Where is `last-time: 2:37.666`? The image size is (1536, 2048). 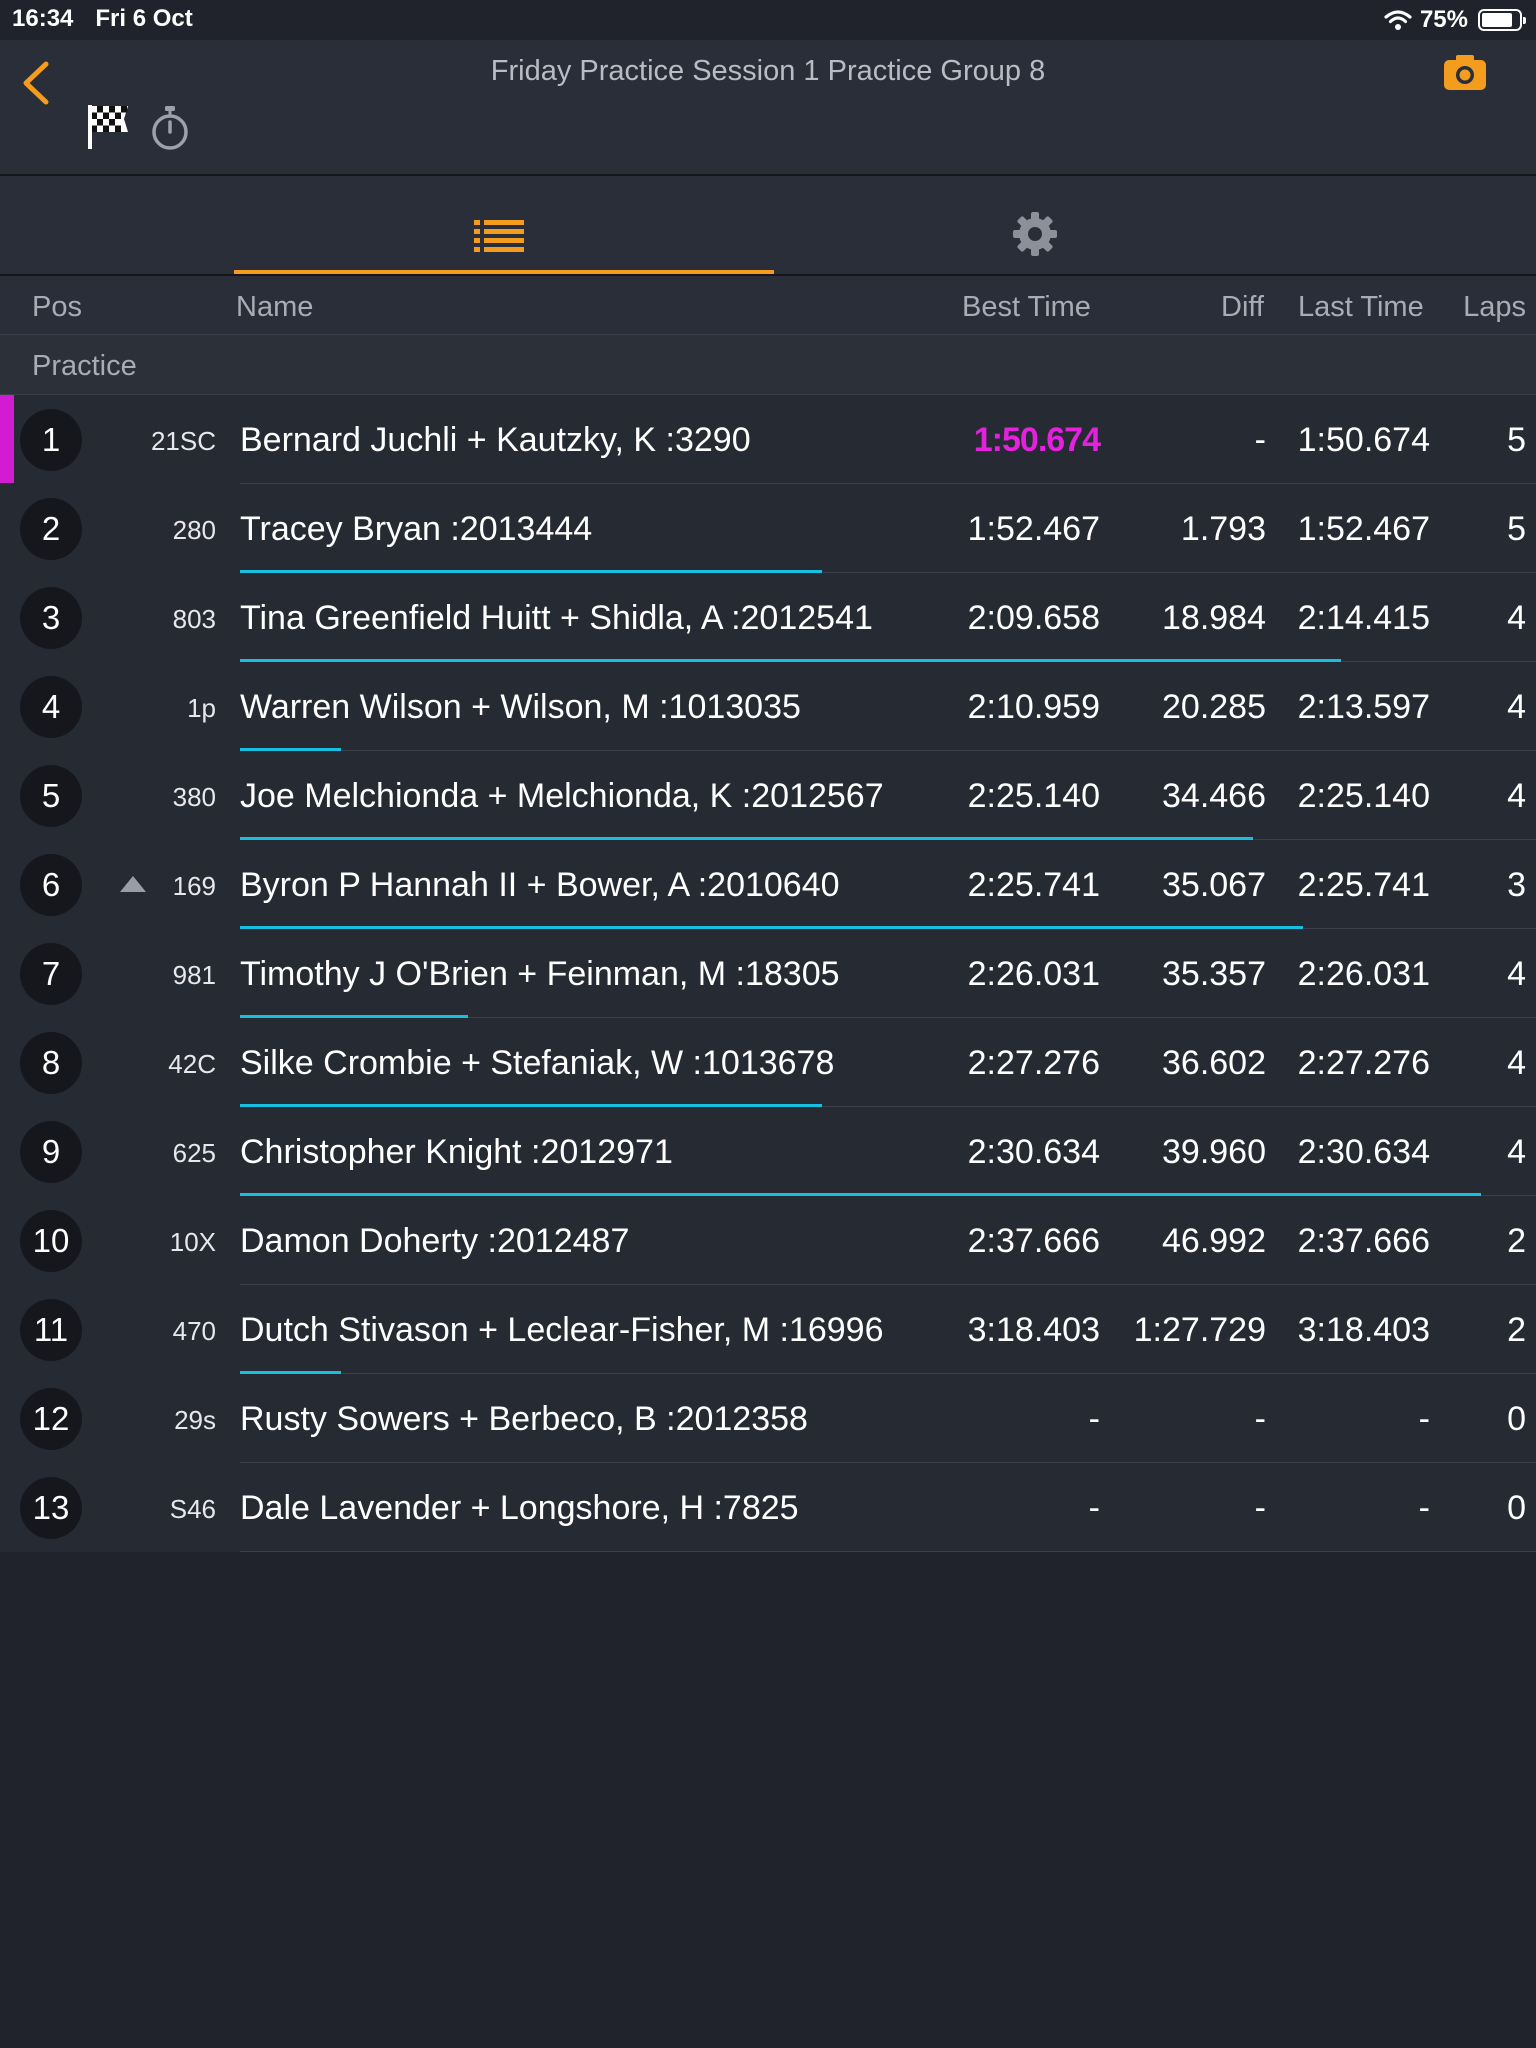 last-time: 2:37.666 is located at coordinates (1363, 1241).